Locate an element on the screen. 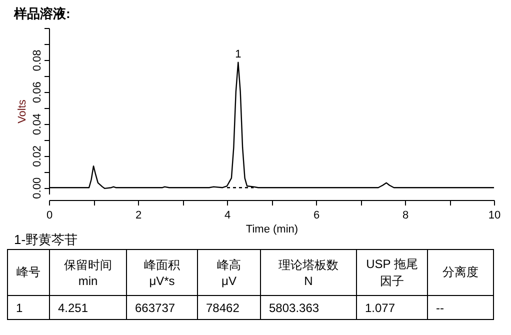 The height and width of the screenshot is (335, 511). x-axis-title: Time (min) is located at coordinates (272, 230).